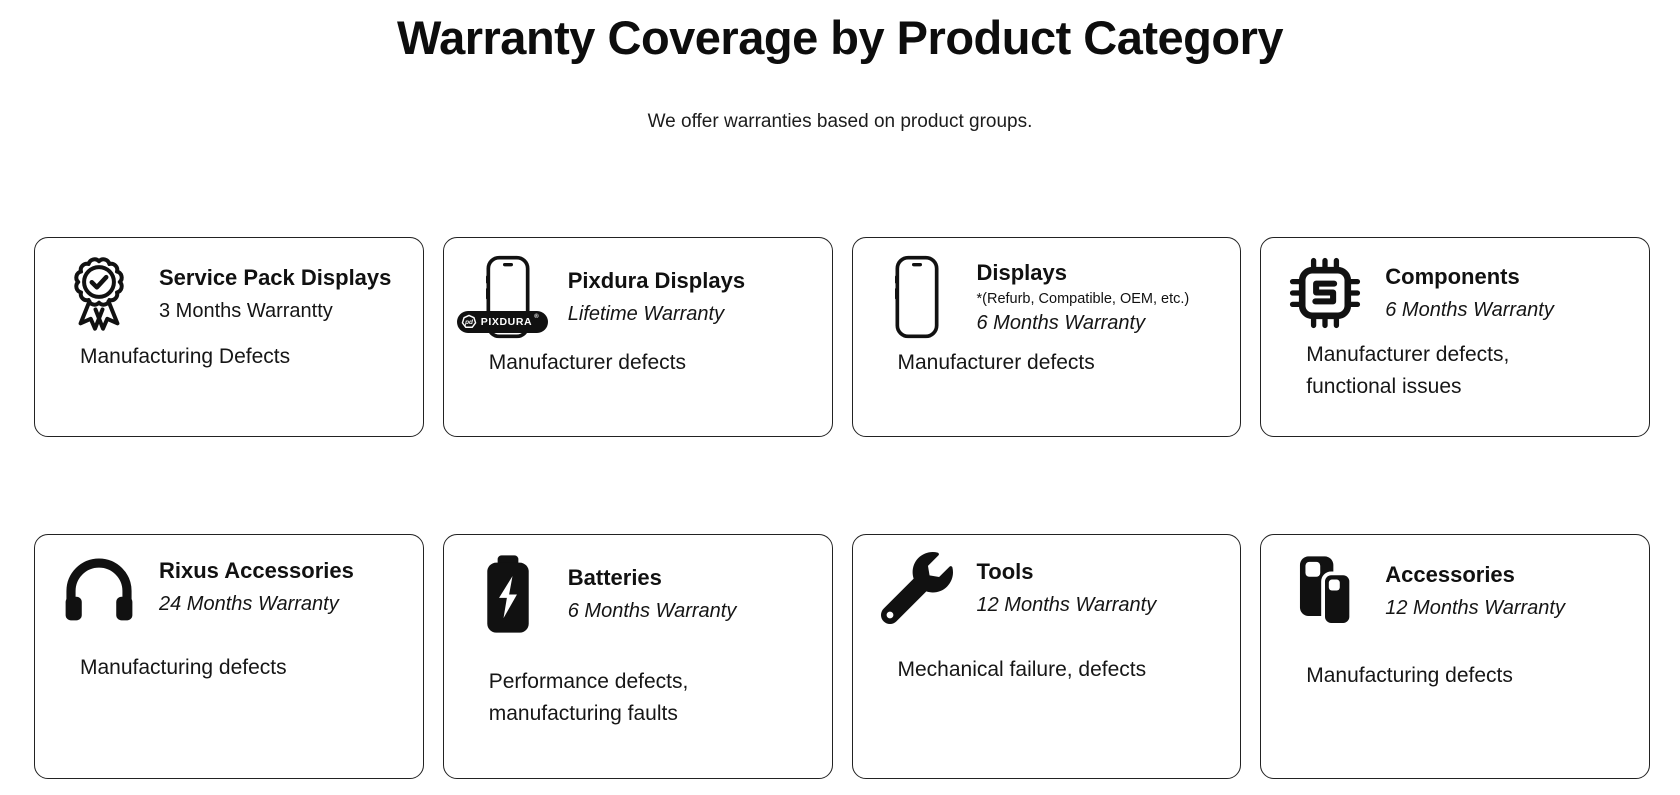 The image size is (1680, 795). I want to click on phone-cases-icon, so click(1325, 591).